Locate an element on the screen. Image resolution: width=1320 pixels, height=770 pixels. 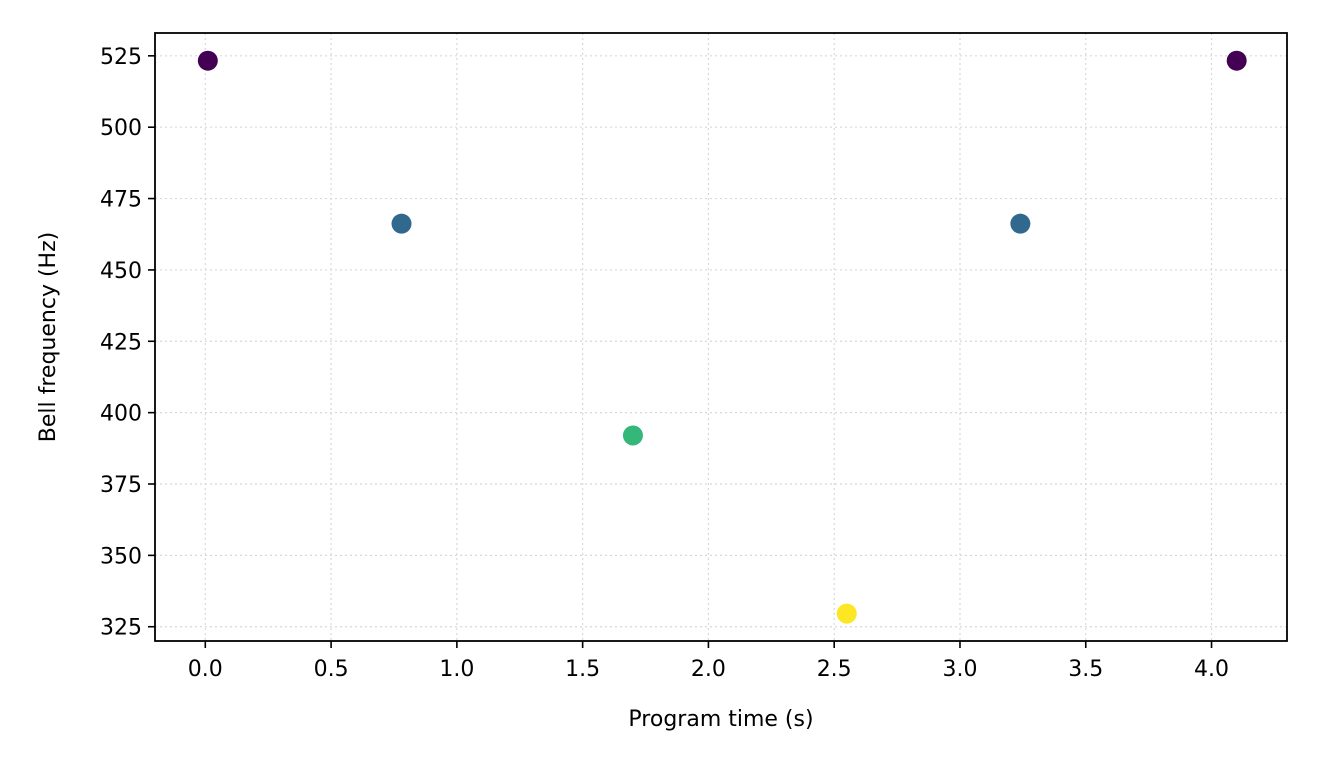
y-tick-label: 450 is located at coordinates (121, 271).